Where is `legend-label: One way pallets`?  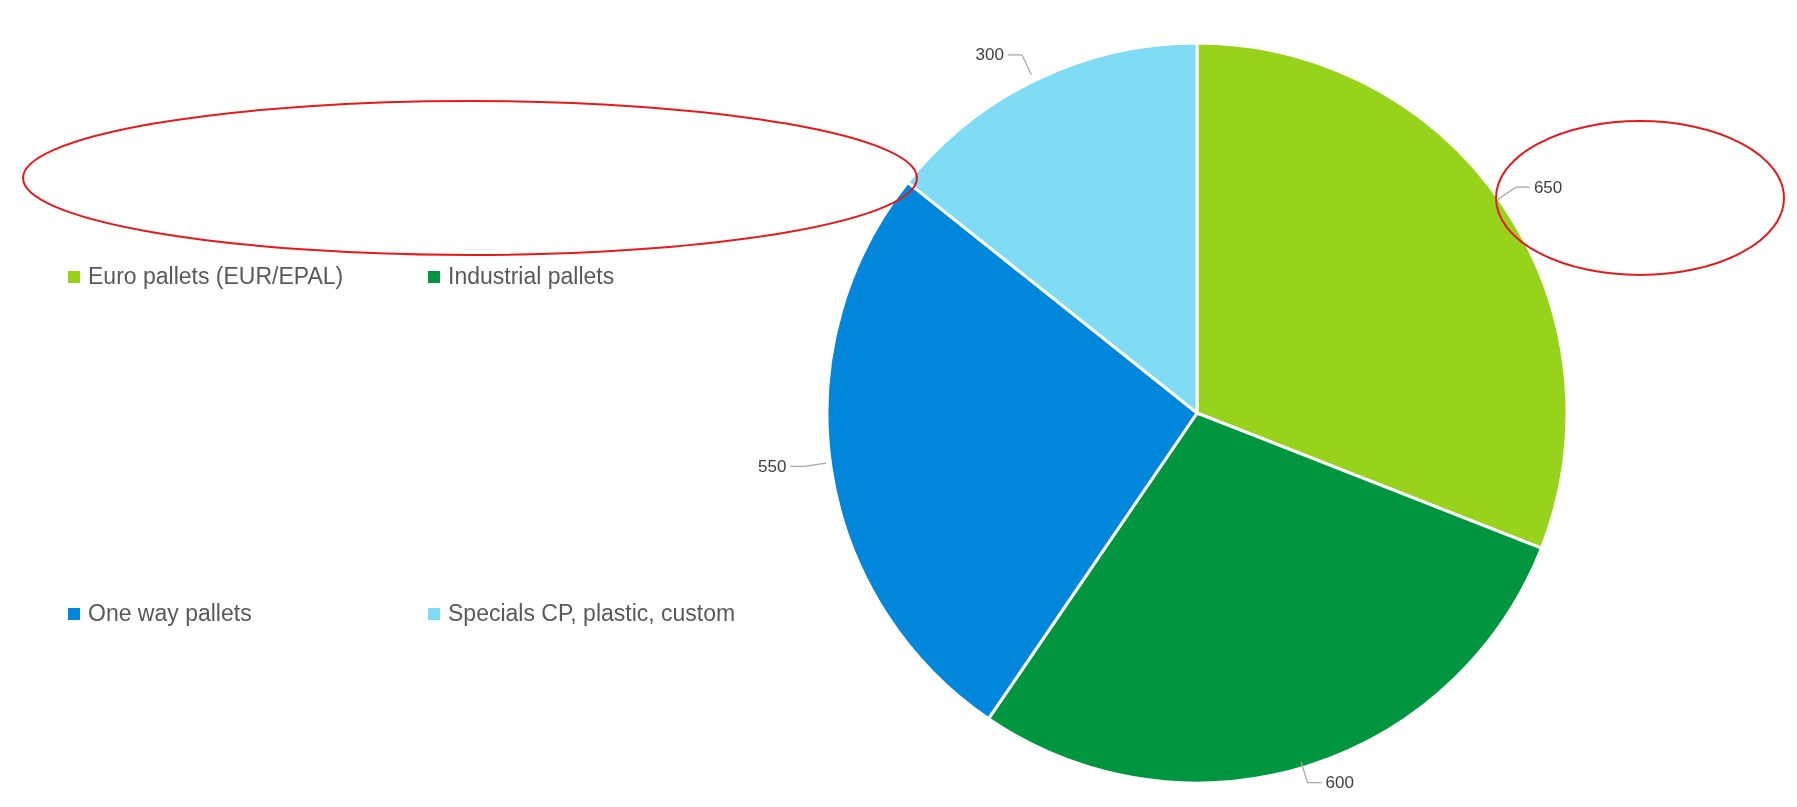 legend-label: One way pallets is located at coordinates (170, 613).